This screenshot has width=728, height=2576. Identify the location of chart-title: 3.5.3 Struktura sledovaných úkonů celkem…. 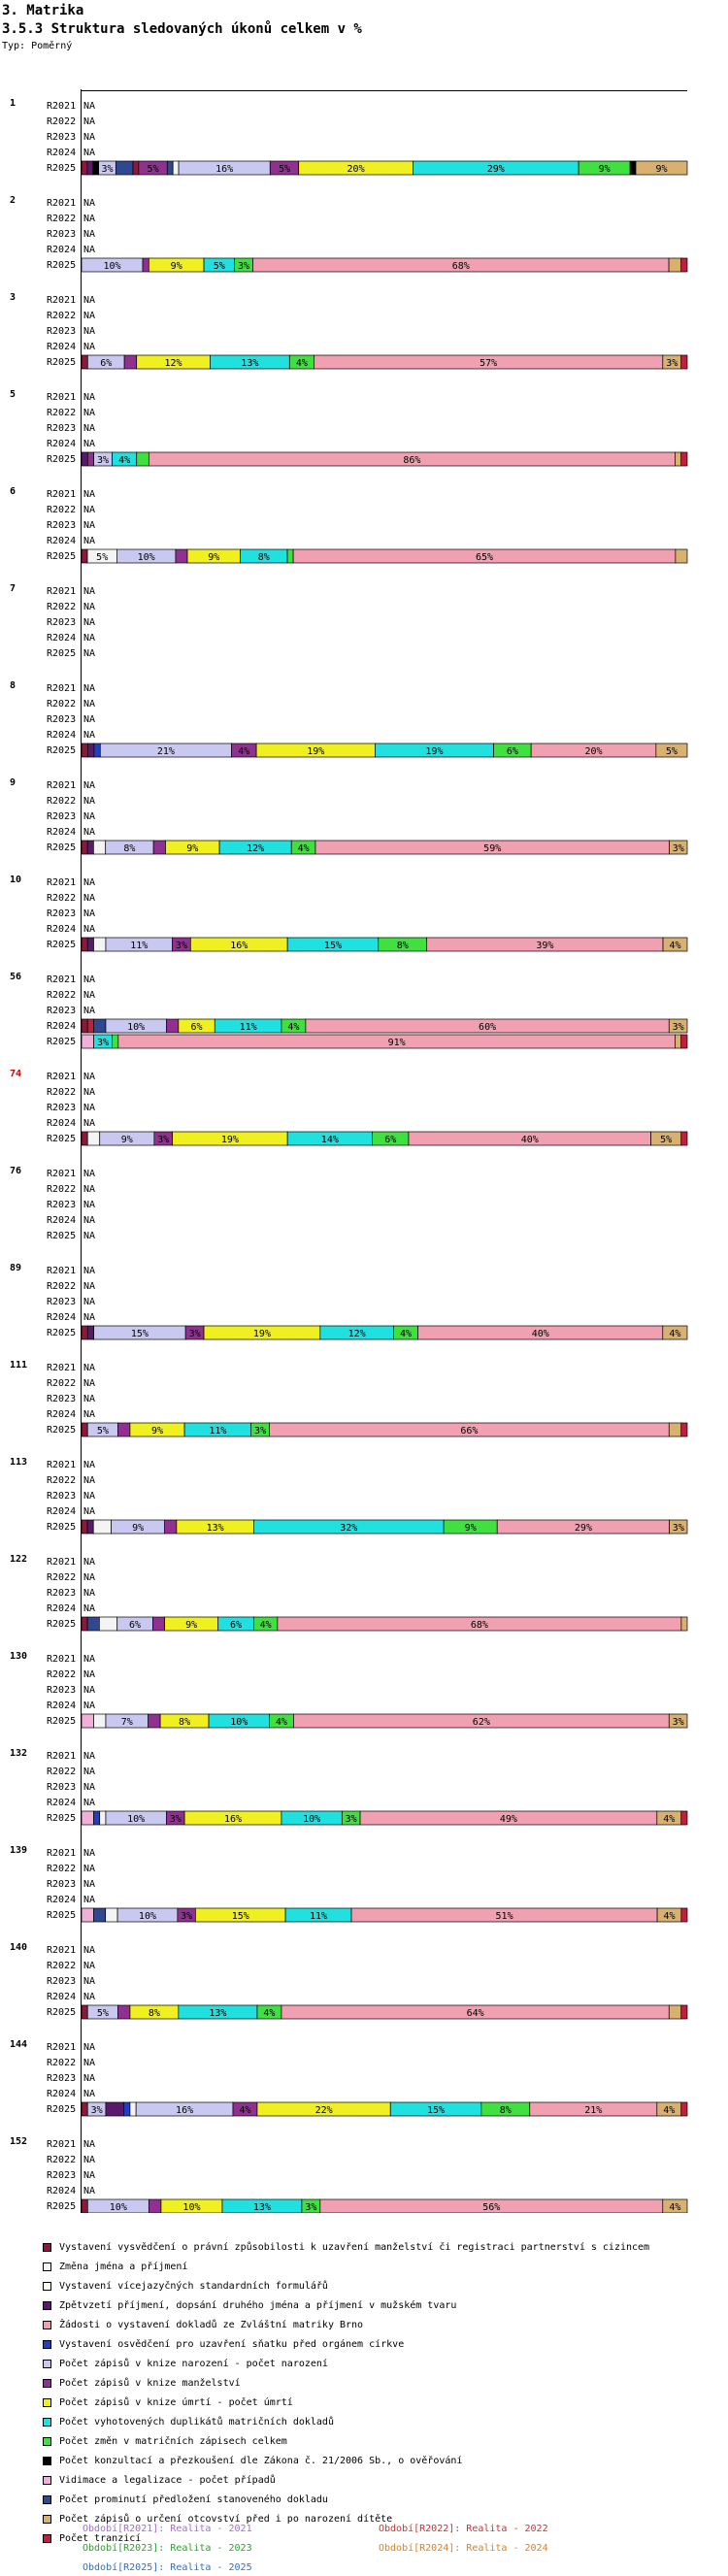
(182, 29).